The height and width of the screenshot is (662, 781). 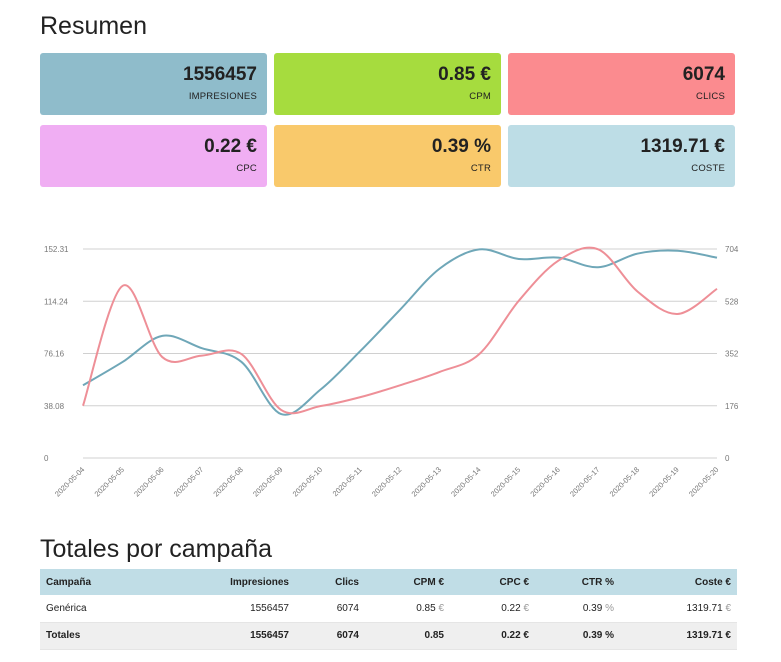 What do you see at coordinates (480, 168) in the screenshot?
I see `ctr-label: CTR` at bounding box center [480, 168].